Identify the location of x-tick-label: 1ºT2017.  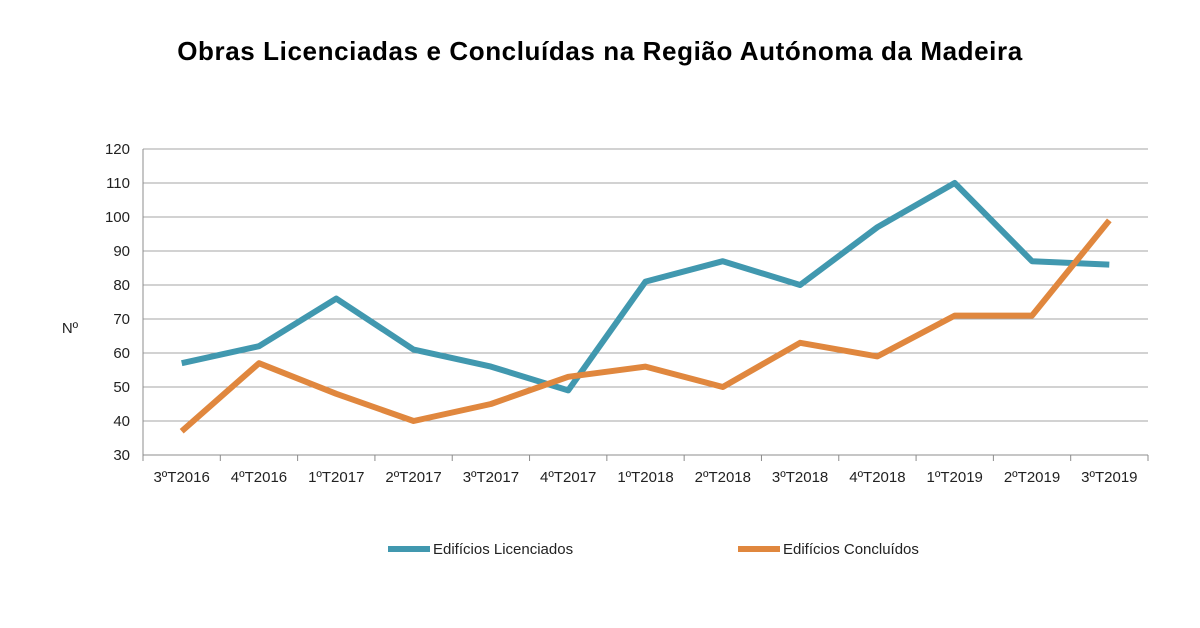
(336, 477).